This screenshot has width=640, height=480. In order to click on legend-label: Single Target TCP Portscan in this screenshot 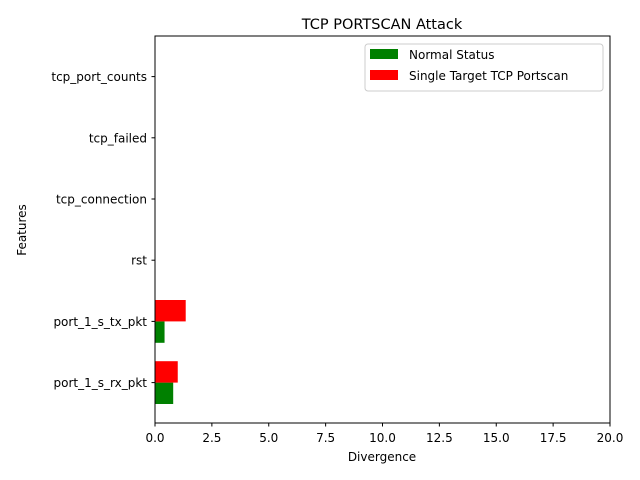, I will do `click(488, 76)`.